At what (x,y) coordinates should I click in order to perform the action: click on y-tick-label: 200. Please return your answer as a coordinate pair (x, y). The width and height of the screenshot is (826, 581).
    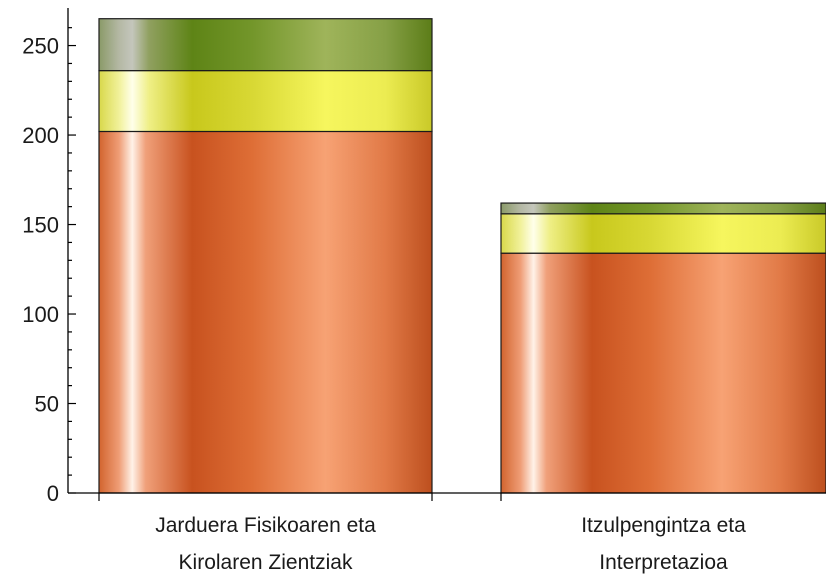
    Looking at the image, I should click on (40, 135).